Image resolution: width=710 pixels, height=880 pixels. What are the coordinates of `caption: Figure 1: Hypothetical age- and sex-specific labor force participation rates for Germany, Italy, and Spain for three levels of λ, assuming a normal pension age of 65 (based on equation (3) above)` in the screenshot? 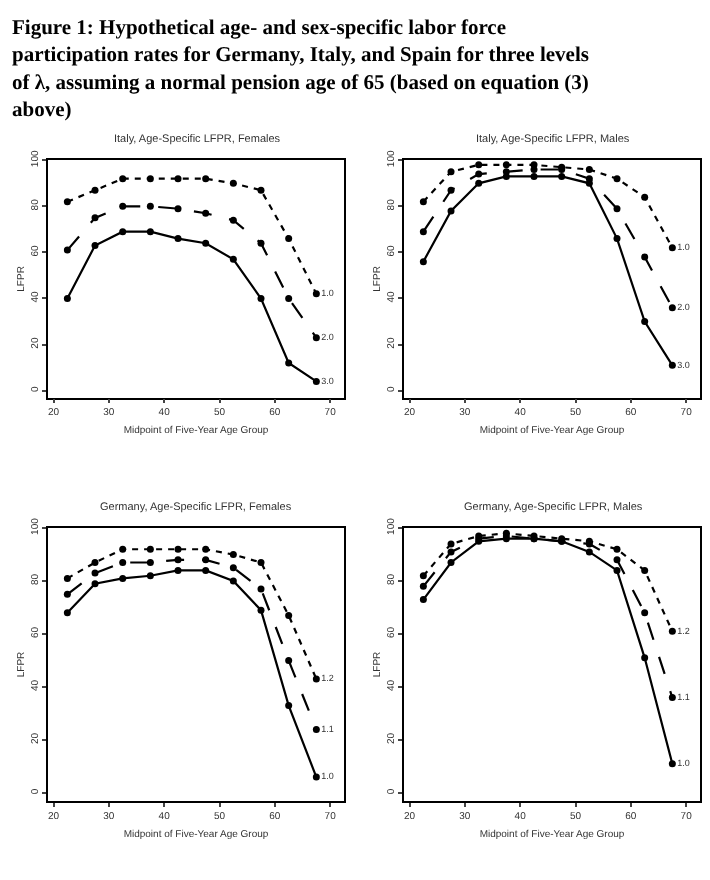 It's located at (301, 70).